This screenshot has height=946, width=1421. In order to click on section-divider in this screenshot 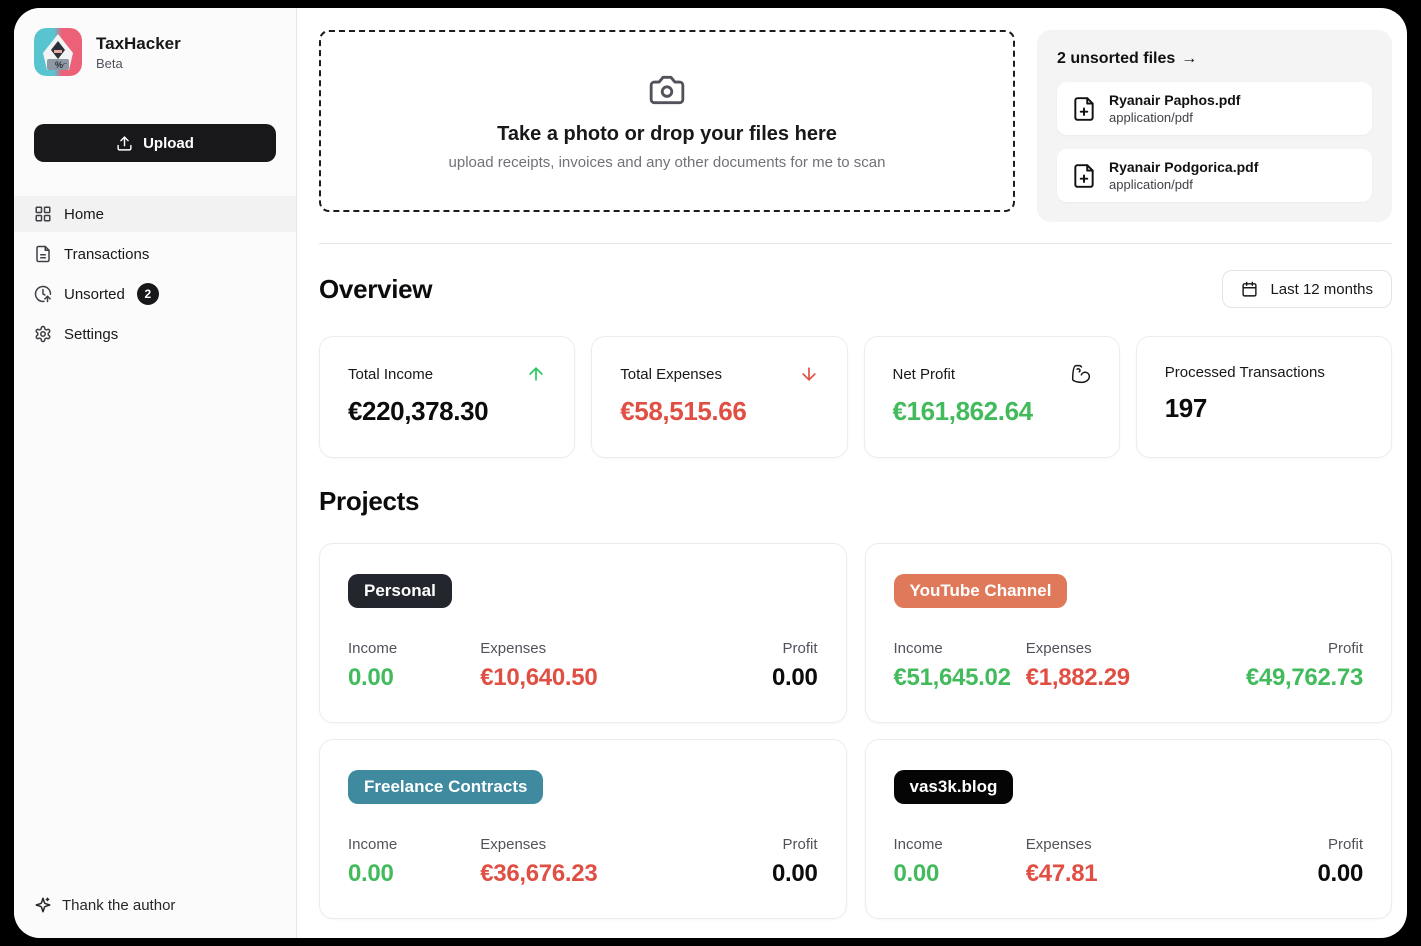, I will do `click(855, 243)`.